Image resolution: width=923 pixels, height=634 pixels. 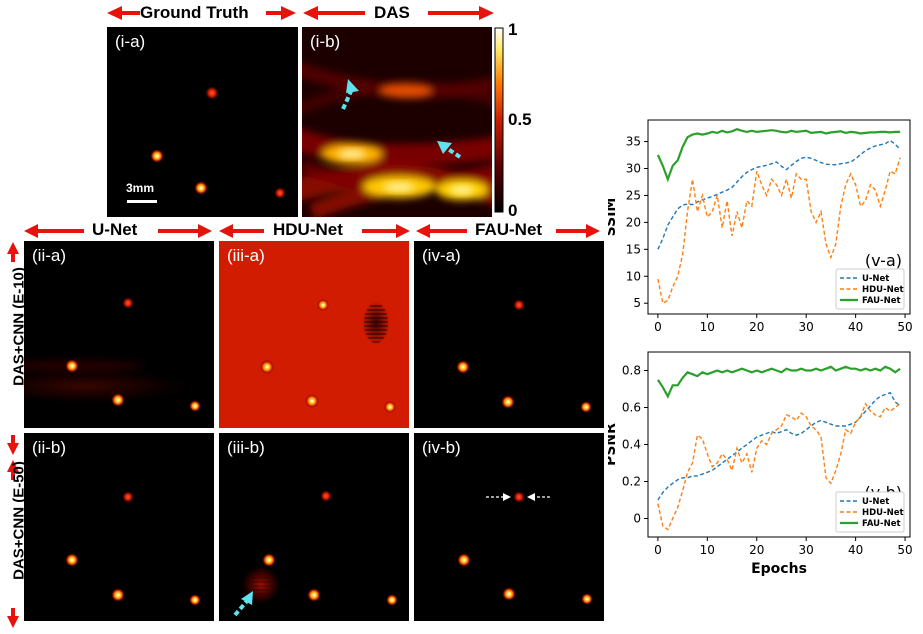 I want to click on x-axis-label: Epochs, so click(x=779, y=569).